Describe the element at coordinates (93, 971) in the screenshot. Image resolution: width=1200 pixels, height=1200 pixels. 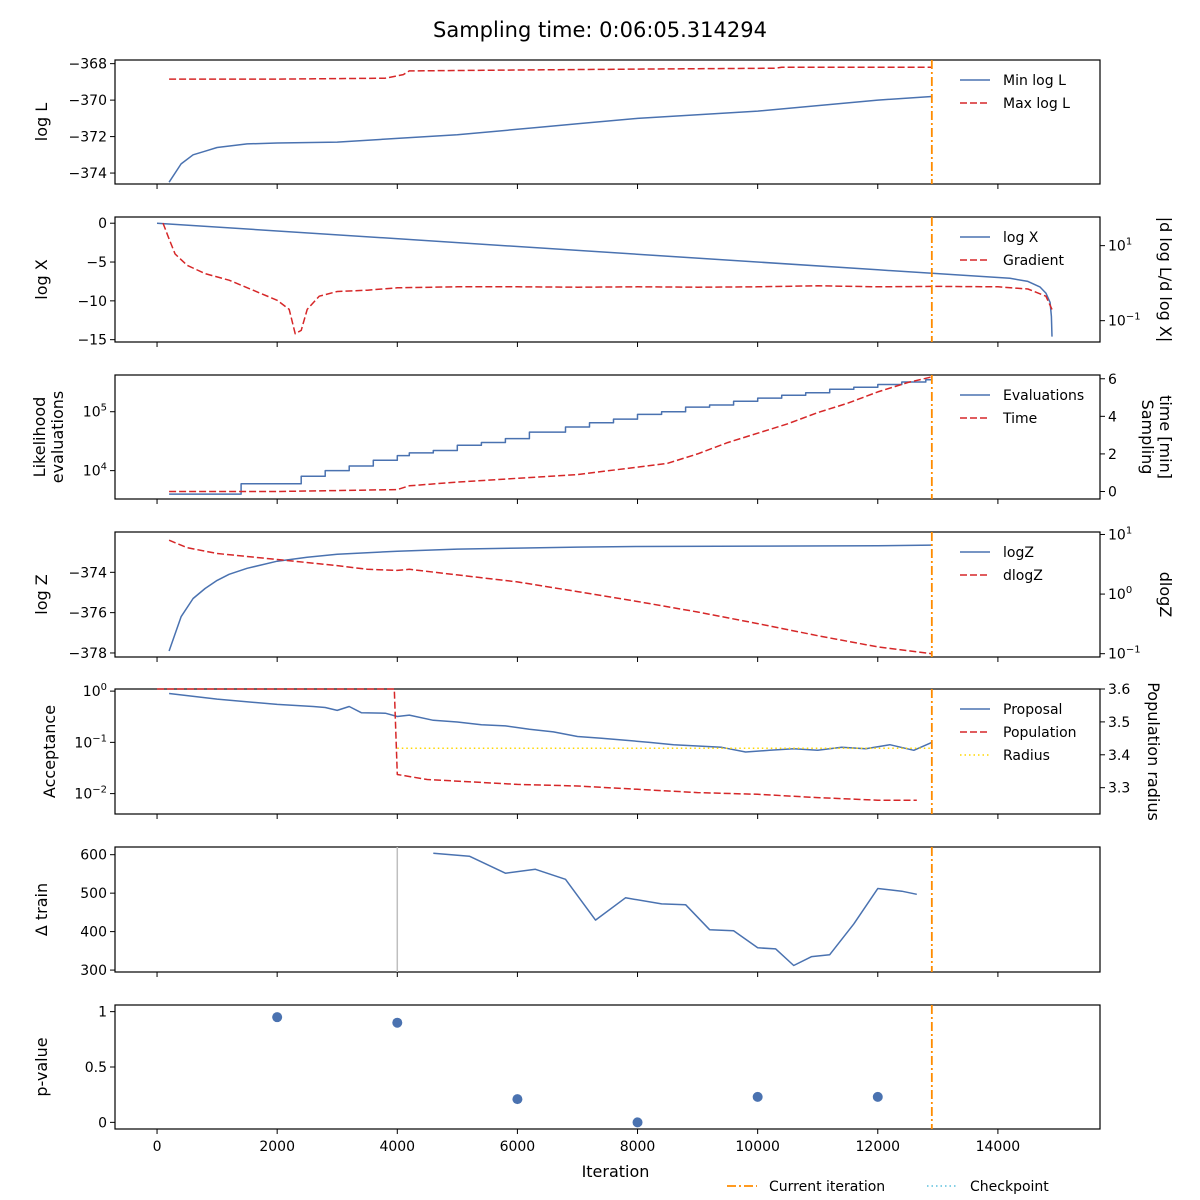
I see `y-tick-label: 300` at that location.